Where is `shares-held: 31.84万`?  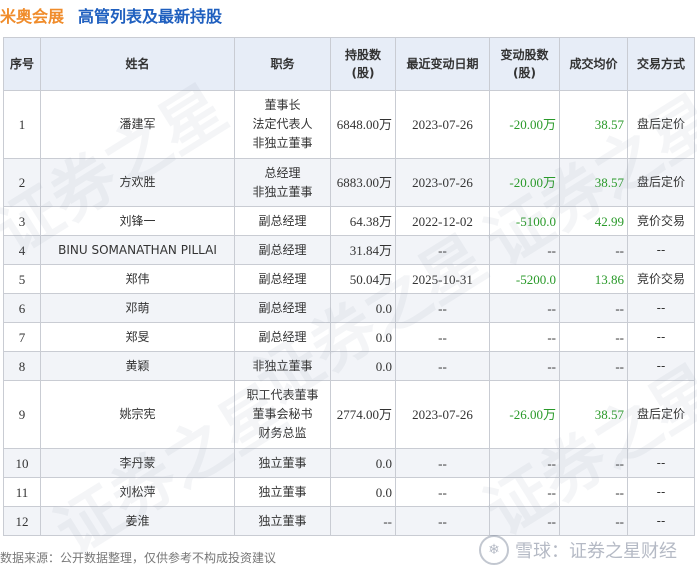
shares-held: 31.84万 is located at coordinates (363, 250).